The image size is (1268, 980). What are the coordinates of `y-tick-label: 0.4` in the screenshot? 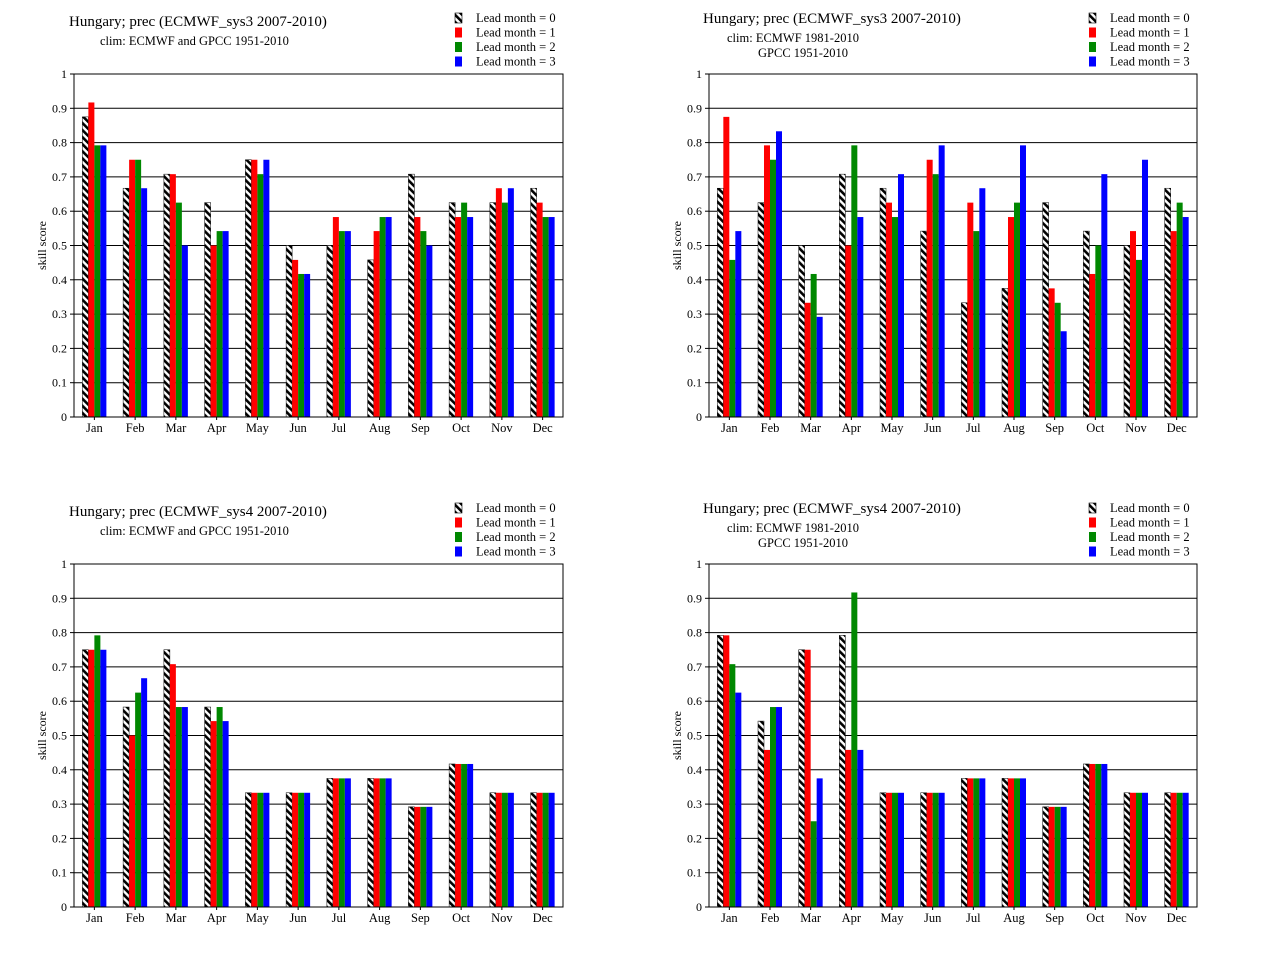 It's located at (694, 770).